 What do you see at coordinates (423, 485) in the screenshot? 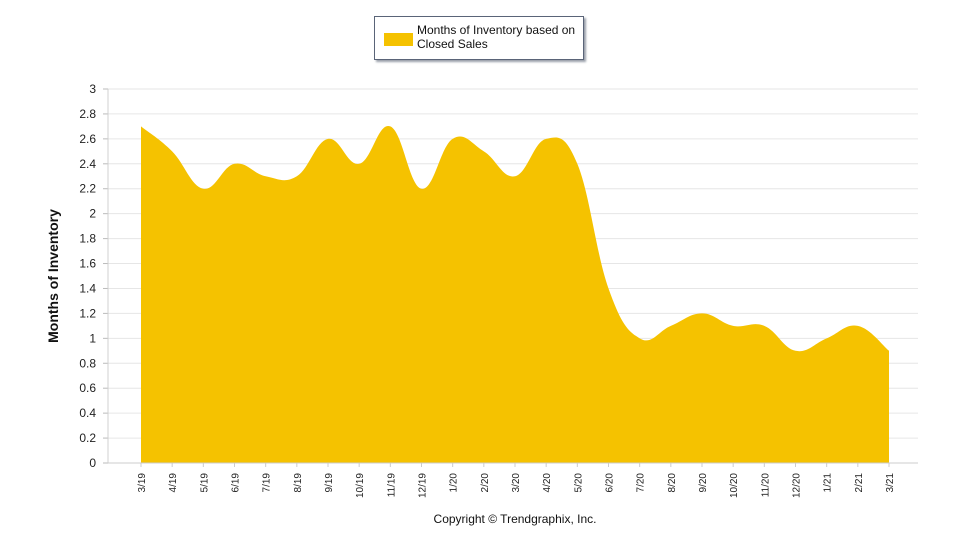
I see `x-tick-label: 12/19` at bounding box center [423, 485].